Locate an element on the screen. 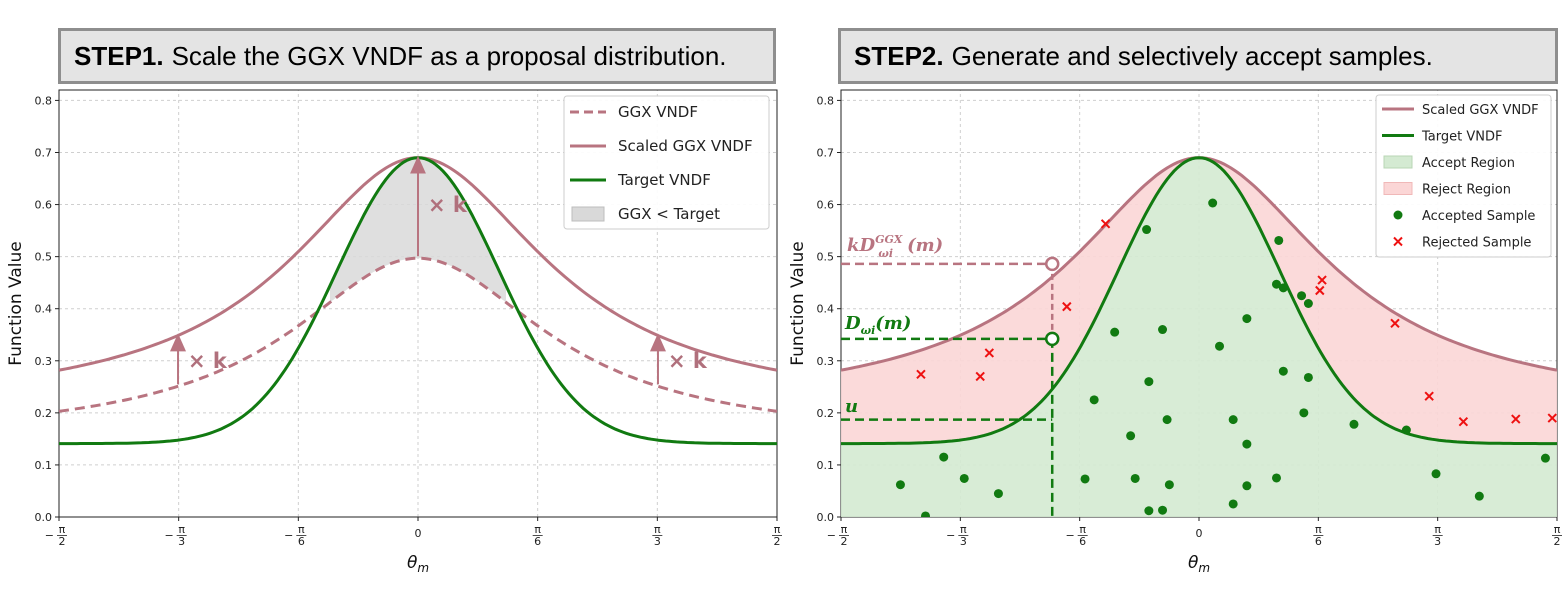 The image size is (1568, 591). chart1-ytick-label: 0.4 is located at coordinates (44, 309).